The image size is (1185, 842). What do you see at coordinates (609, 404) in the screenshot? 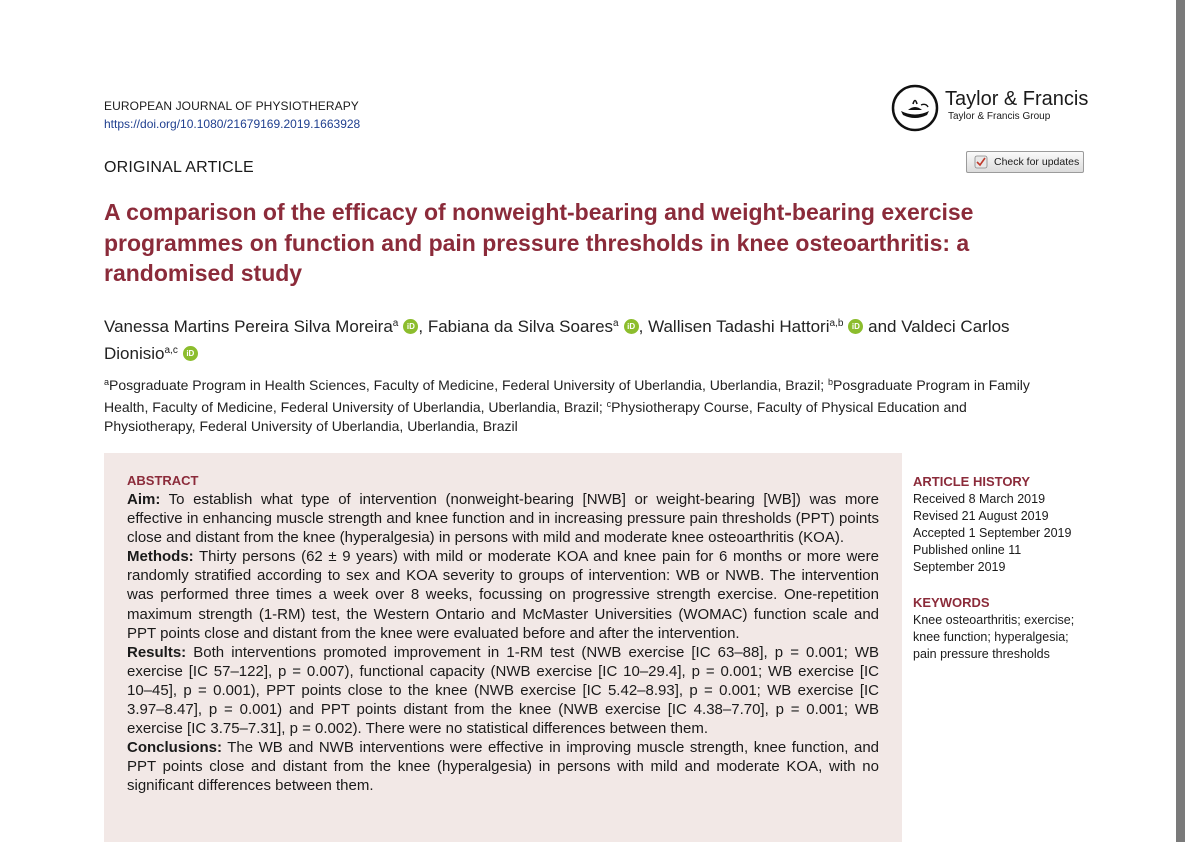
I see `affiliation-marker: c` at bounding box center [609, 404].